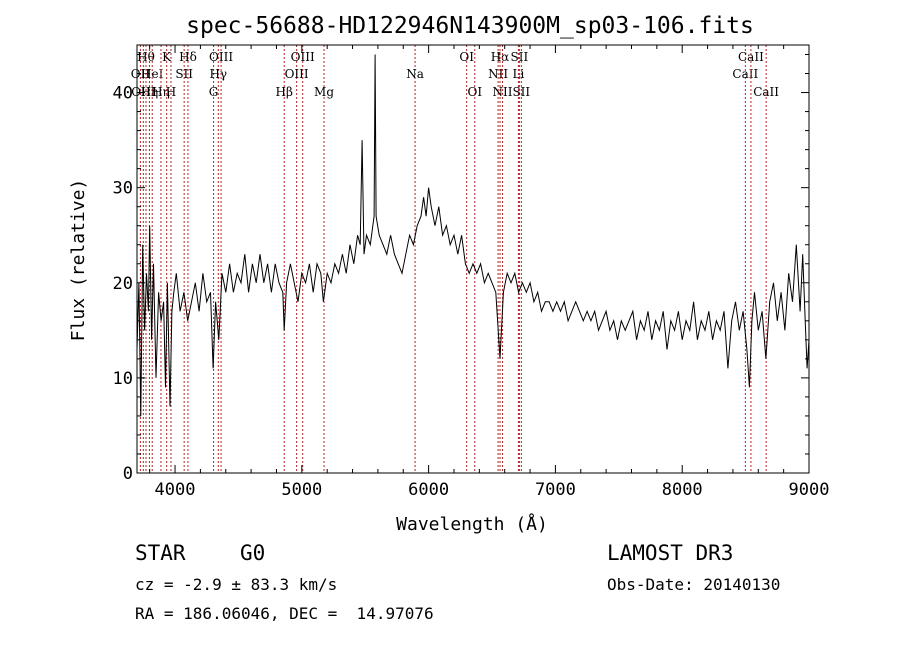 The image size is (900, 649). Describe the element at coordinates (324, 92) in the screenshot. I see `spectral-line-label-16: Mg` at that location.